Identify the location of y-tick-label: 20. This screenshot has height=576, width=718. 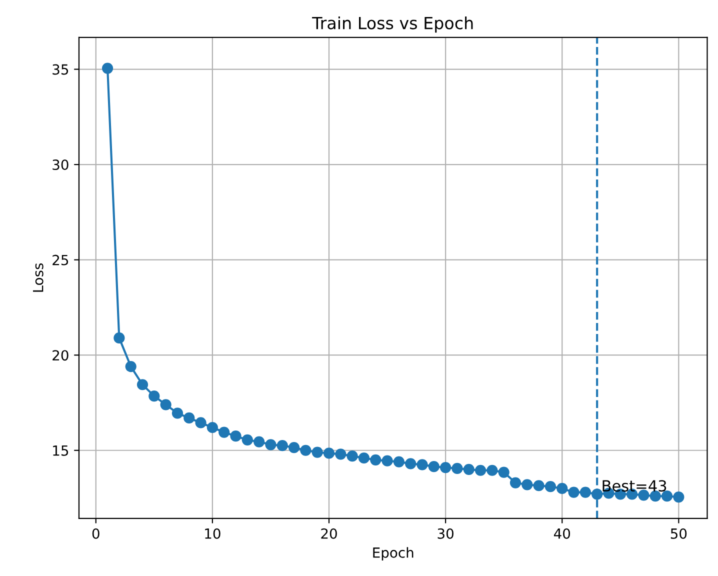
(60, 355).